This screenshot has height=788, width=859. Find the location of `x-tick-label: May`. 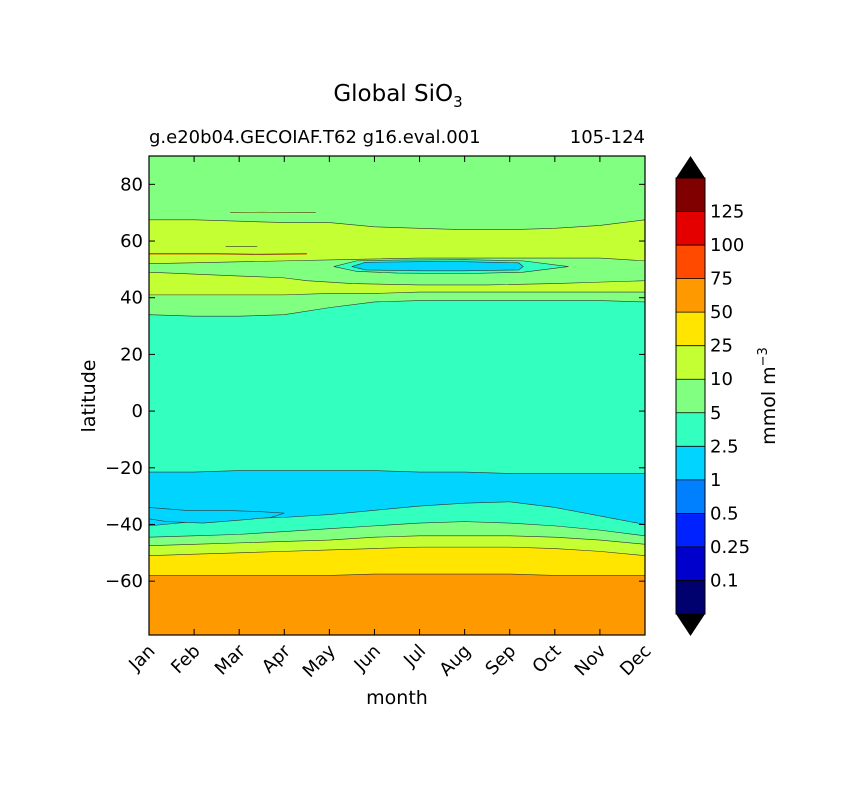

x-tick-label: May is located at coordinates (319, 660).